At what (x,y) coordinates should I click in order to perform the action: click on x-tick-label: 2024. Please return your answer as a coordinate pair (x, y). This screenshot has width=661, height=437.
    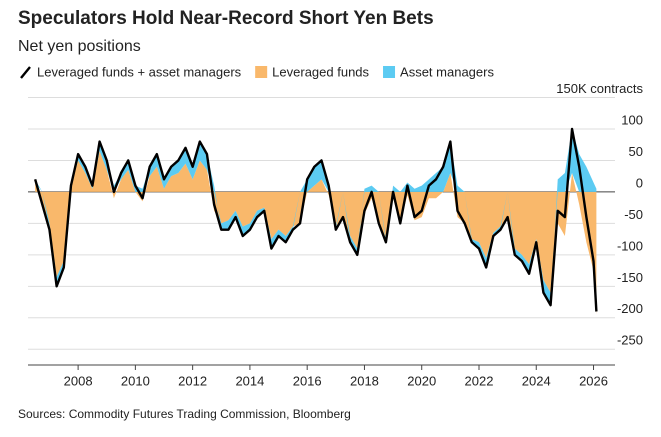
    Looking at the image, I should click on (536, 380).